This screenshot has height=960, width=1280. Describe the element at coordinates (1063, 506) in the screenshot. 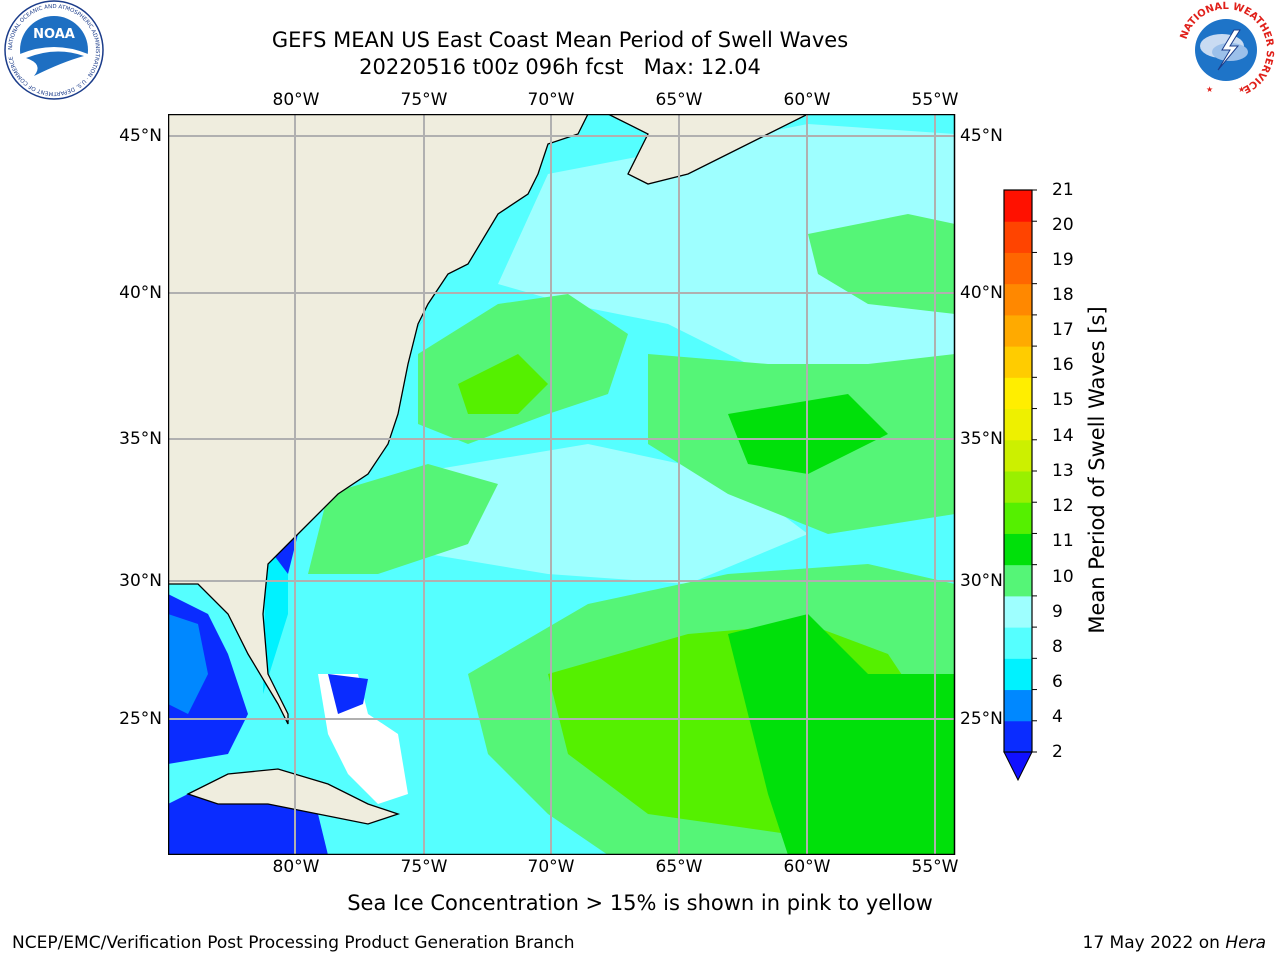

I see `colorbar-tick: 12` at that location.